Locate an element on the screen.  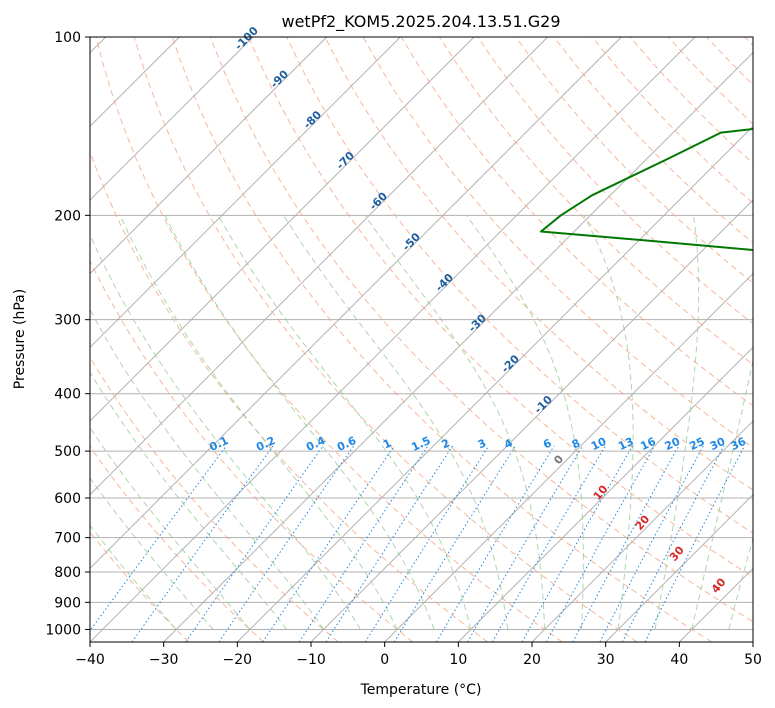
isotherm-label: -50 is located at coordinates (411, 241).